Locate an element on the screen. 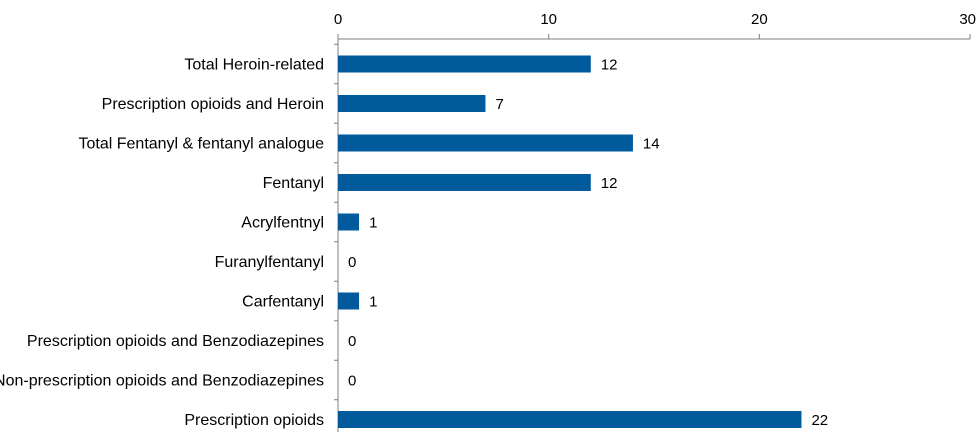 This screenshot has height=434, width=977. category-label: Total Heroin-related is located at coordinates (254, 65).